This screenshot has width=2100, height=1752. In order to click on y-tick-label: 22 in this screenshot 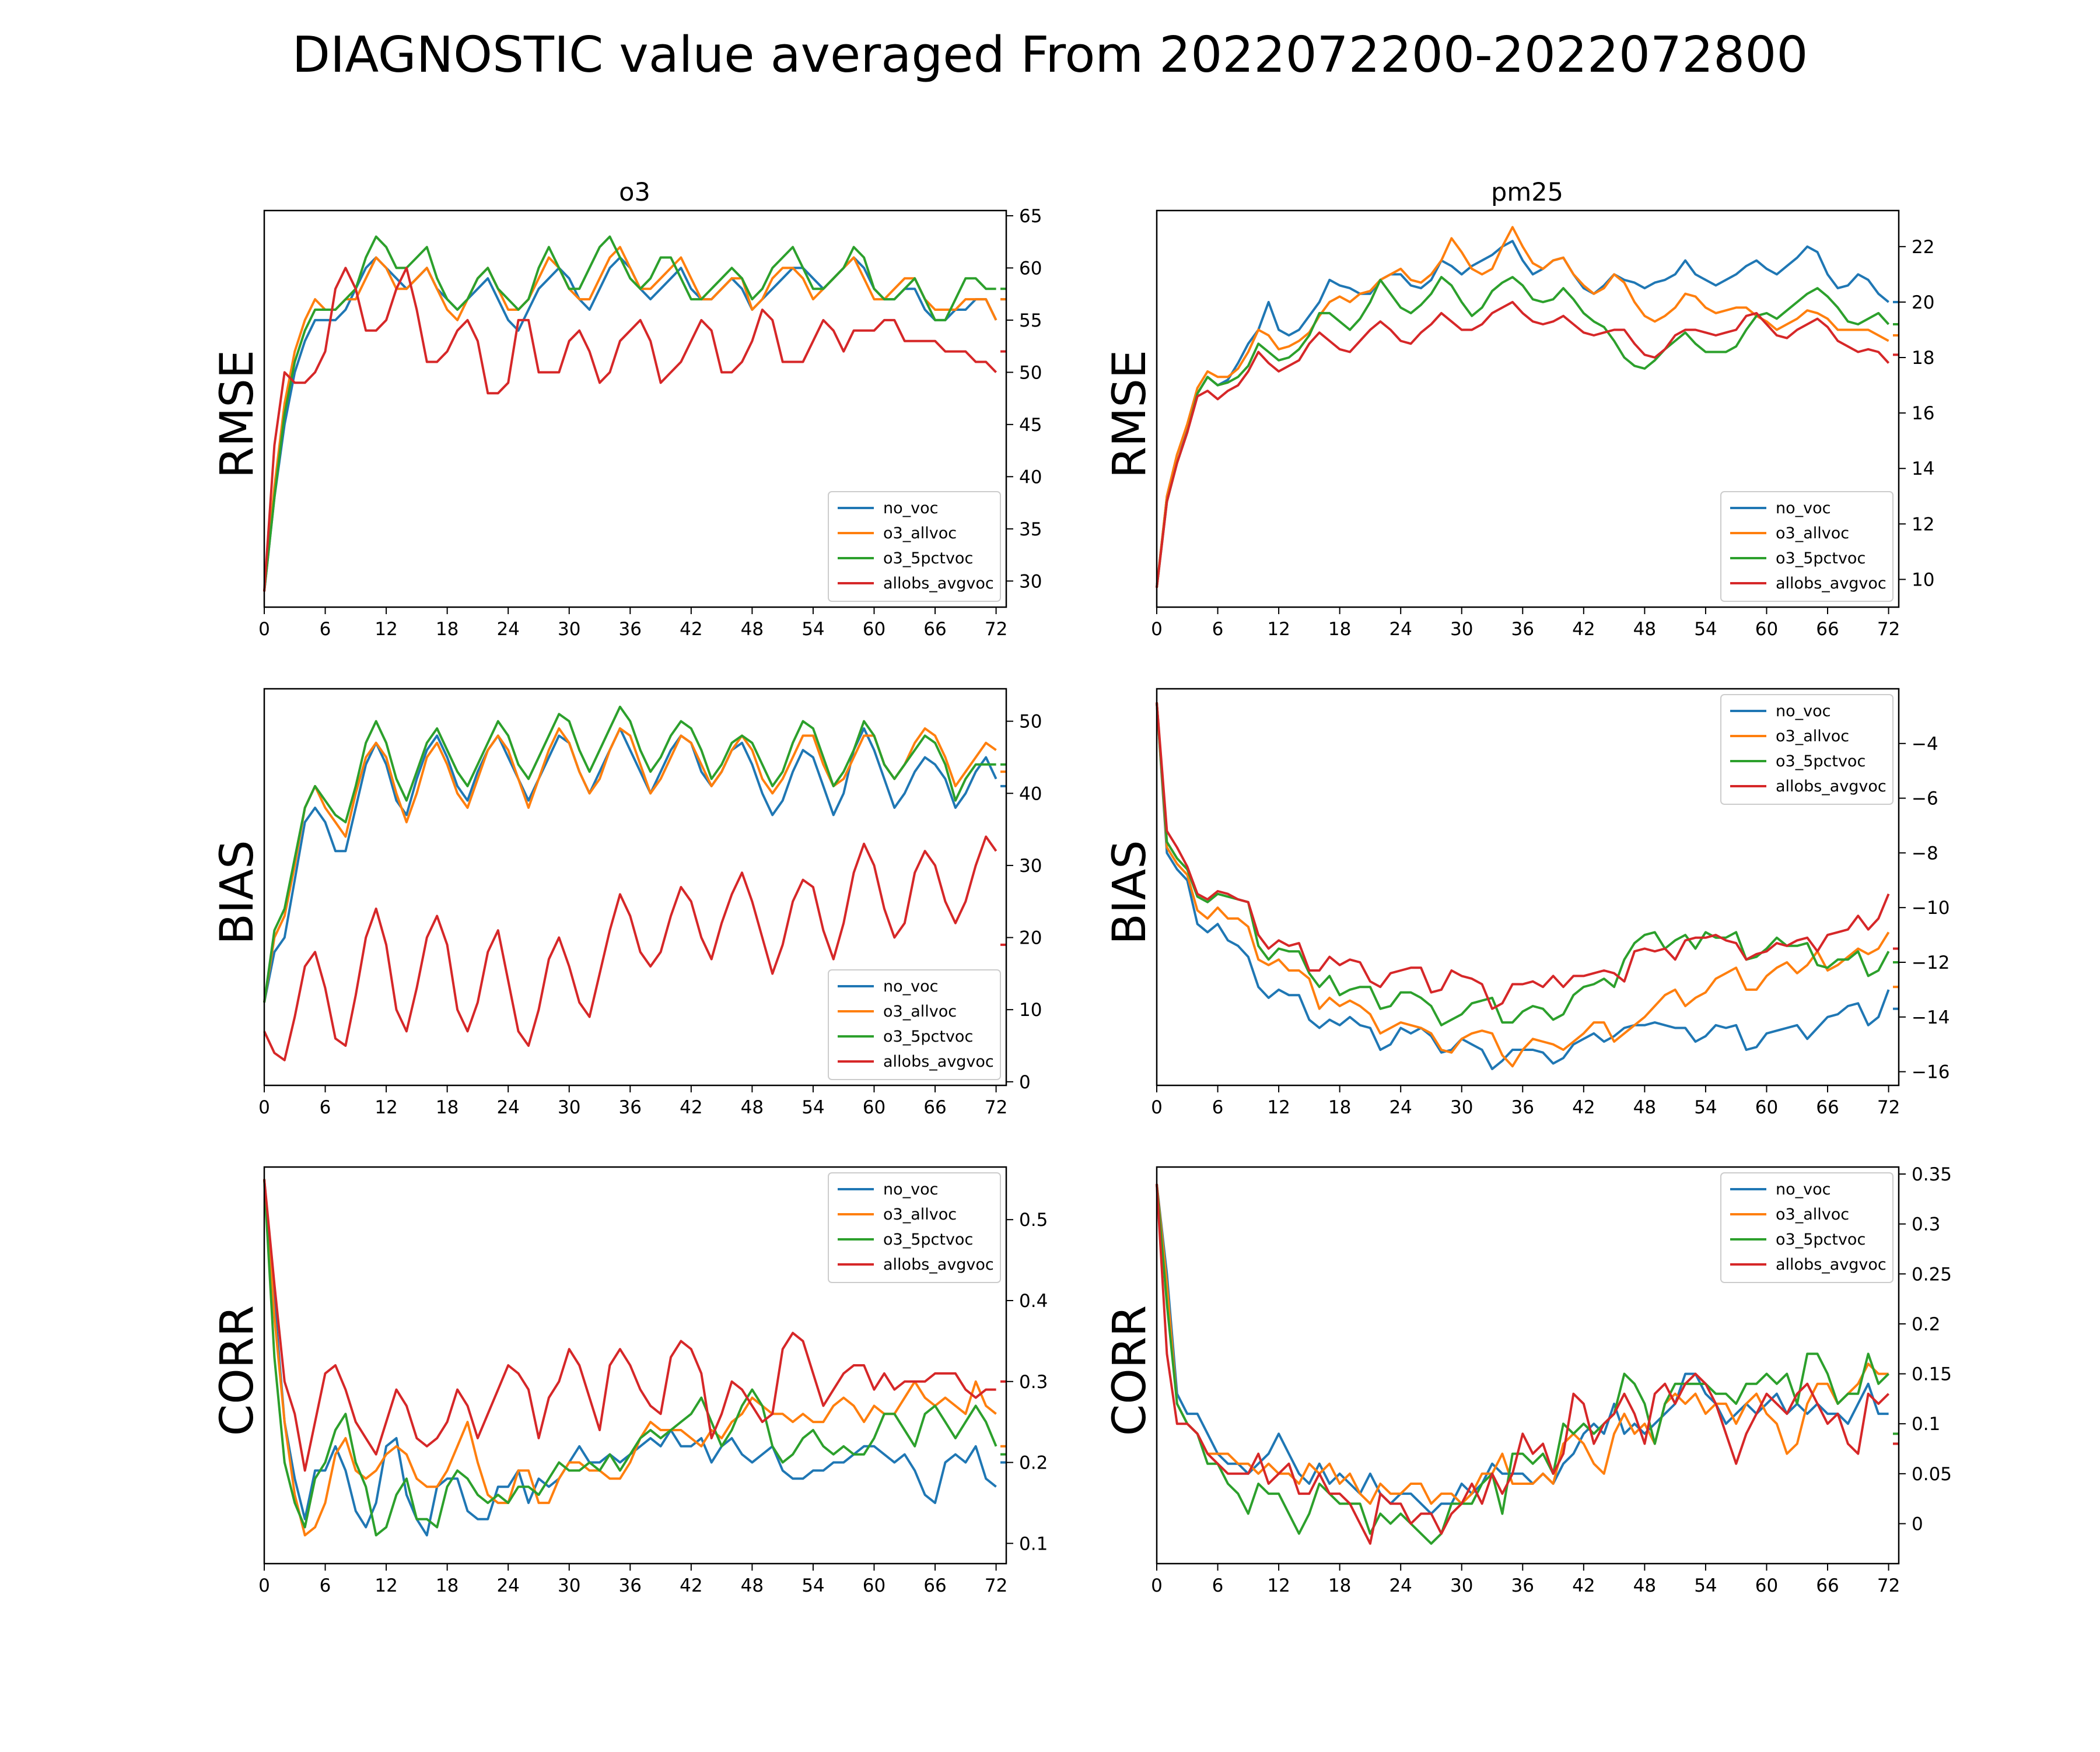, I will do `click(1923, 247)`.